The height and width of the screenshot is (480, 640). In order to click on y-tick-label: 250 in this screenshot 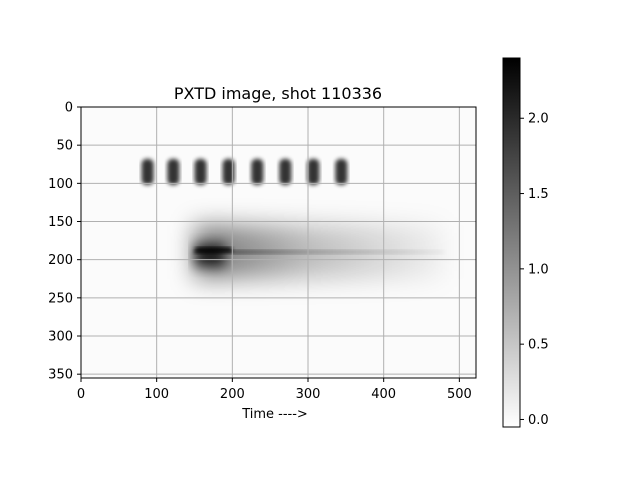, I will do `click(60, 298)`.